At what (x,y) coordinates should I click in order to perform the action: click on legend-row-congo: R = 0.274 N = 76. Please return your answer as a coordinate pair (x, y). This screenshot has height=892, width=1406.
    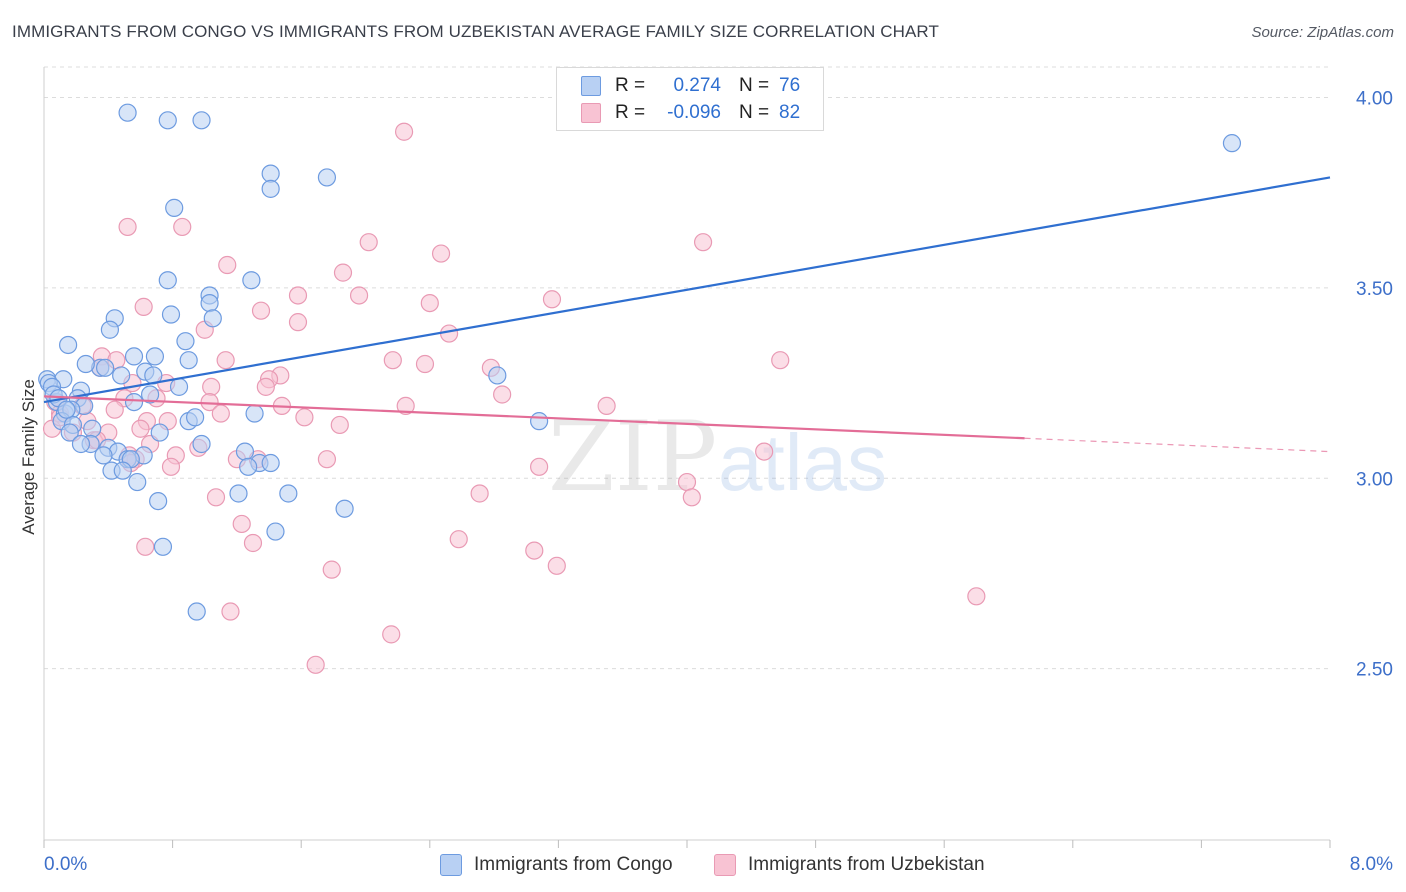
    Looking at the image, I should click on (700, 86).